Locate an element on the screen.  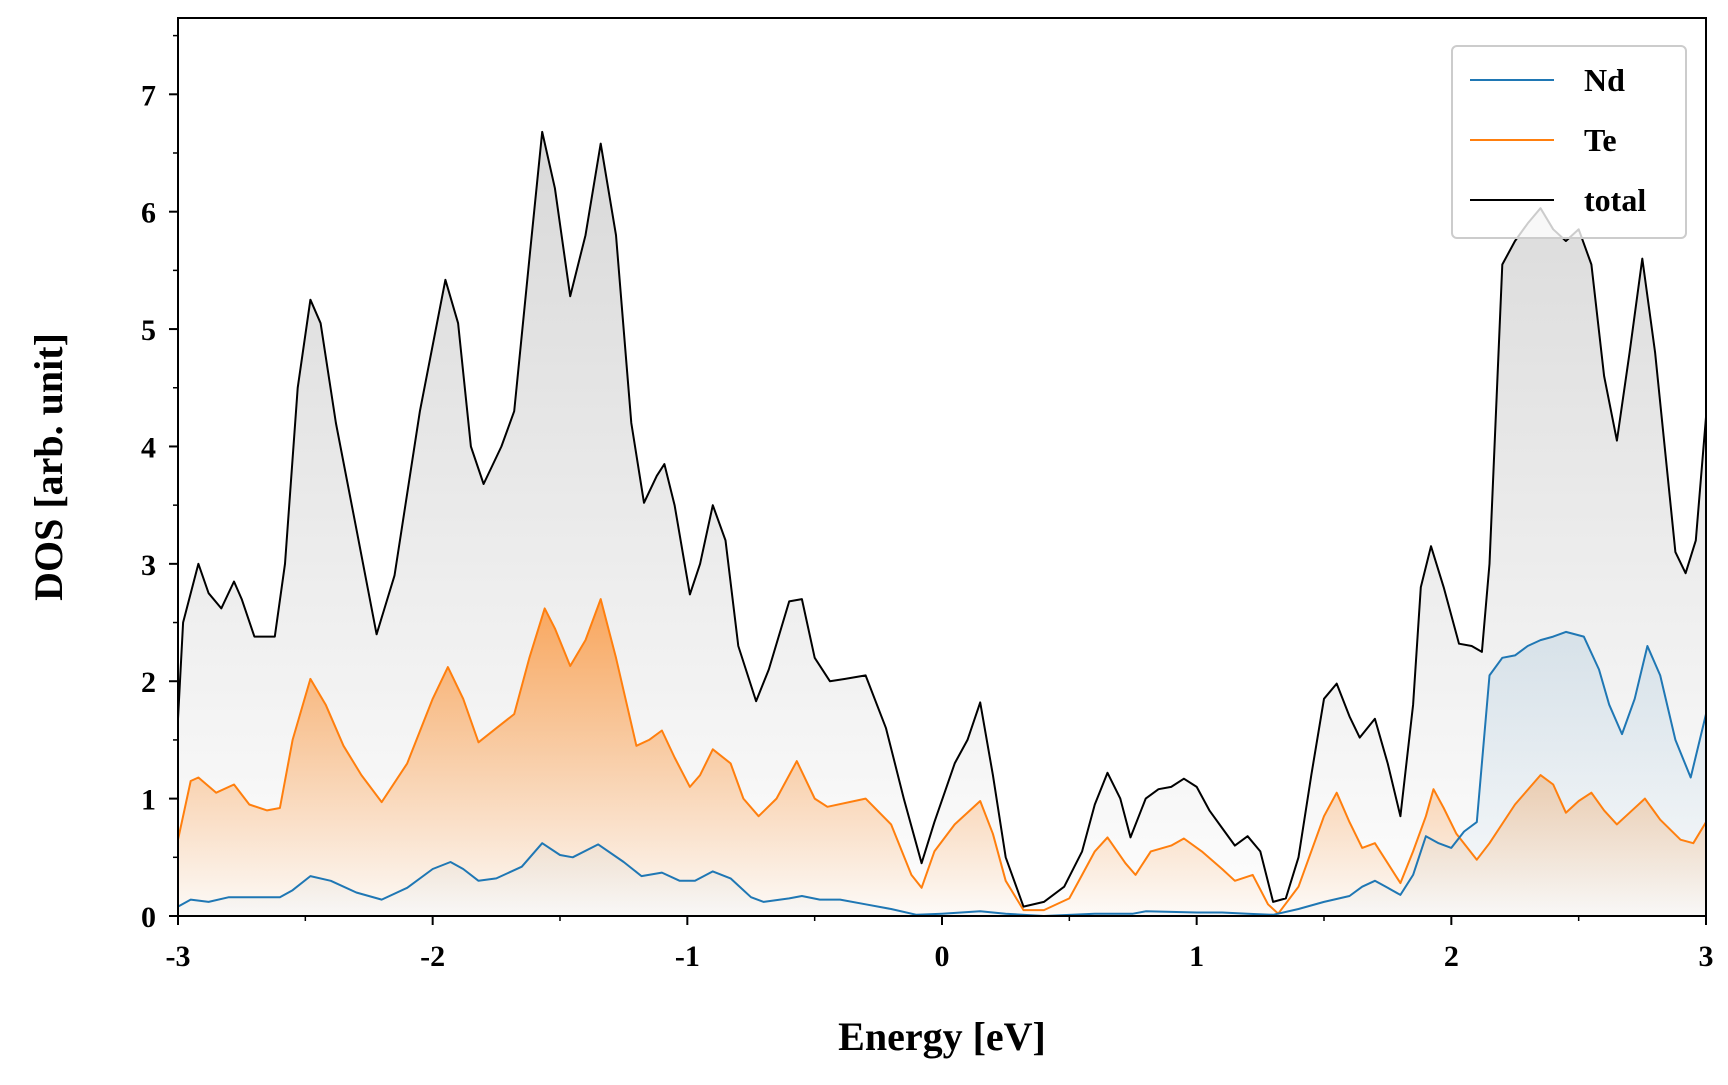
x-tick-label: 3 is located at coordinates (1706, 956).